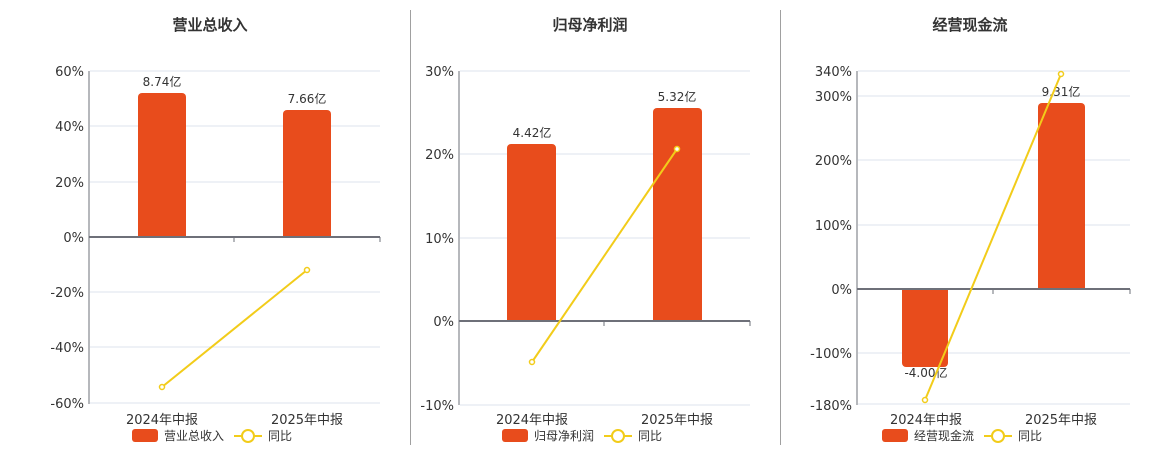  What do you see at coordinates (69, 127) in the screenshot?
I see `y-tick: 40%` at bounding box center [69, 127].